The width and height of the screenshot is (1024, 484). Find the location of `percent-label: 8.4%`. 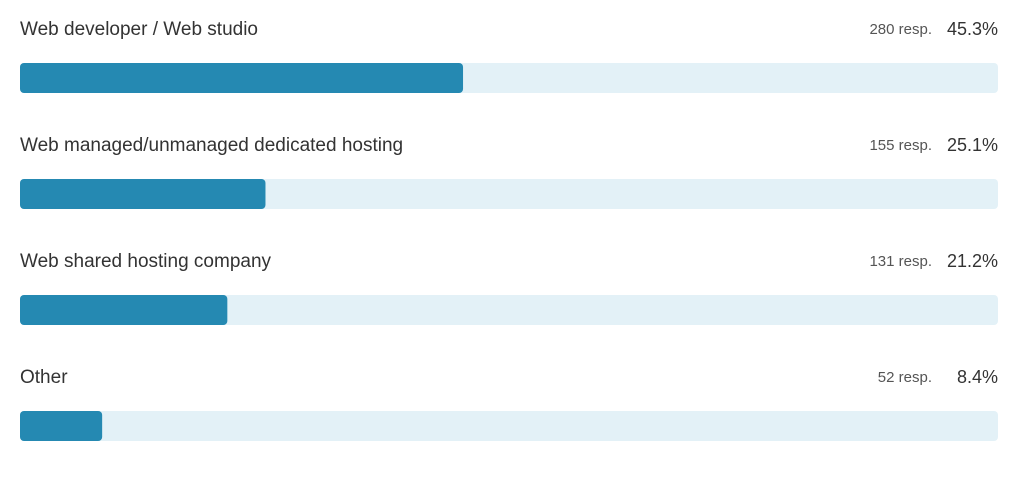

percent-label: 8.4% is located at coordinates (977, 377).